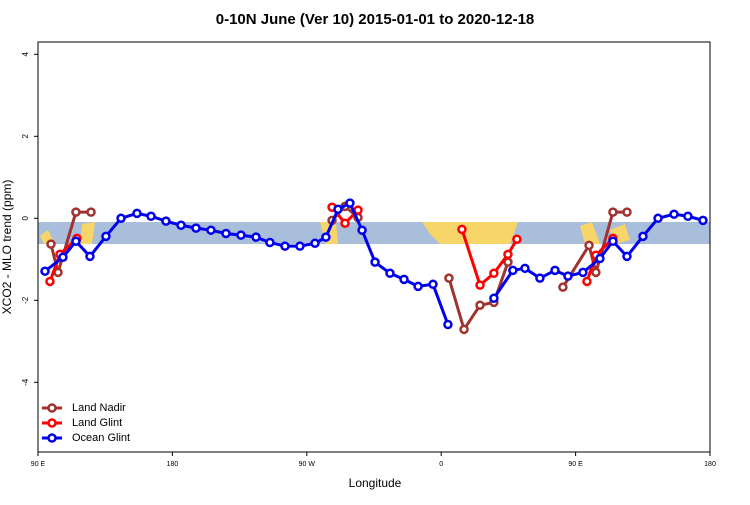 This screenshot has height=505, width=750. Describe the element at coordinates (7, 247) in the screenshot. I see `y-axis-label: XCO2 - MLO trend (ppm)` at that location.